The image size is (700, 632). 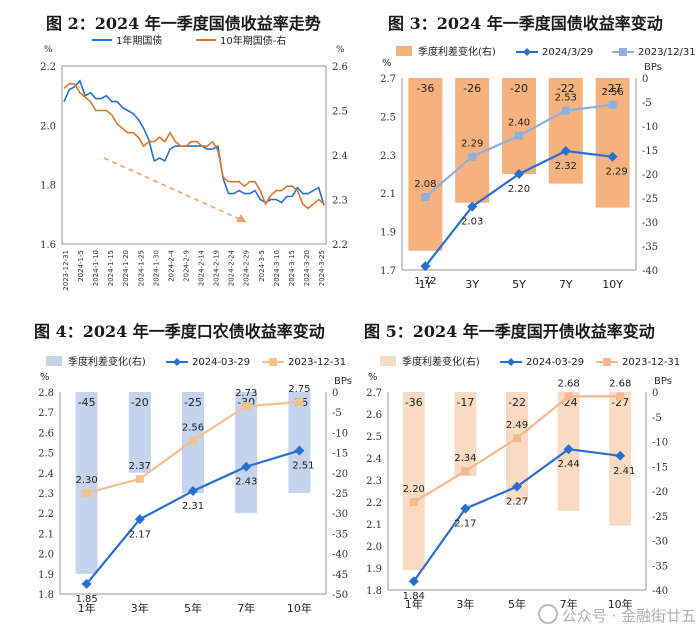 I want to click on fig3-xtick-label: 10Y, so click(x=612, y=284).